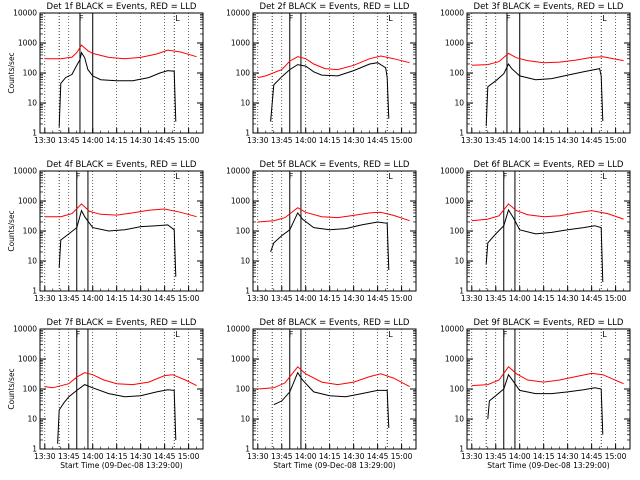 The height and width of the screenshot is (480, 640). Describe the element at coordinates (122, 323) in the screenshot. I see `chart-title: Det 7f BLACK = Events, RED = LLD` at that location.